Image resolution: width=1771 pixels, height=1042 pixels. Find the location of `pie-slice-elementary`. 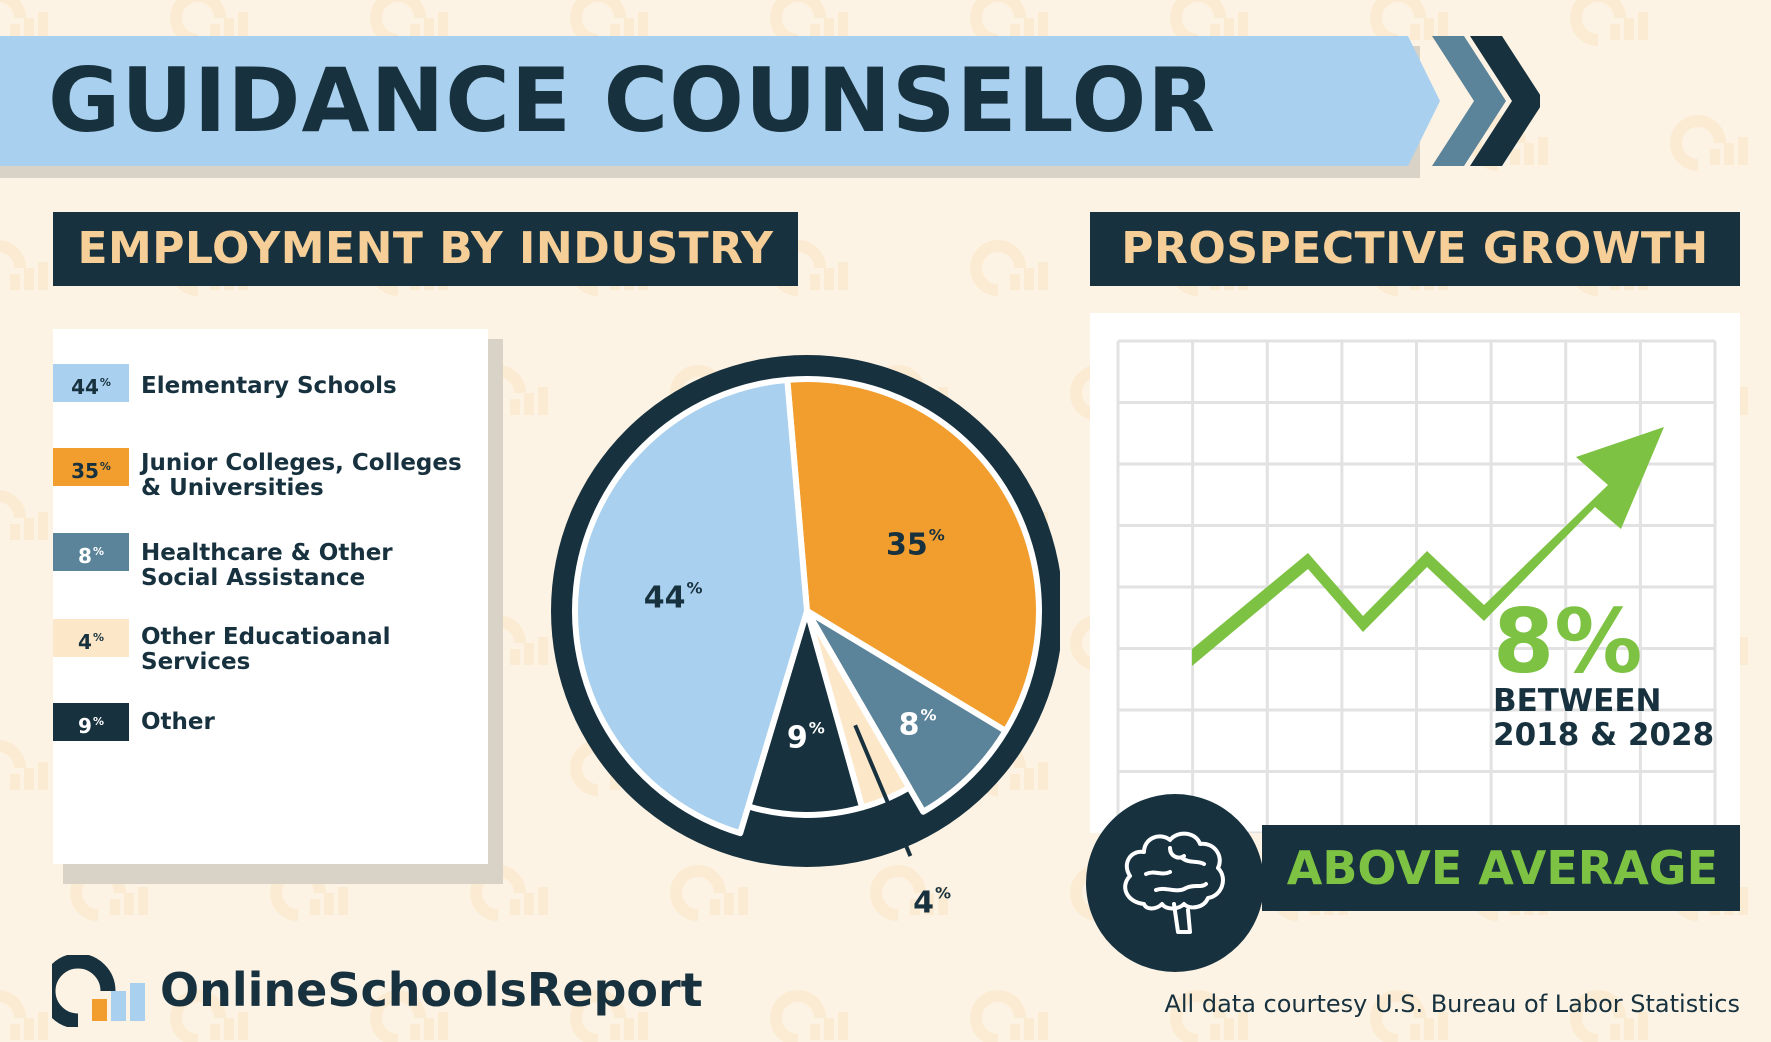

pie-slice-elementary is located at coordinates (691, 606).